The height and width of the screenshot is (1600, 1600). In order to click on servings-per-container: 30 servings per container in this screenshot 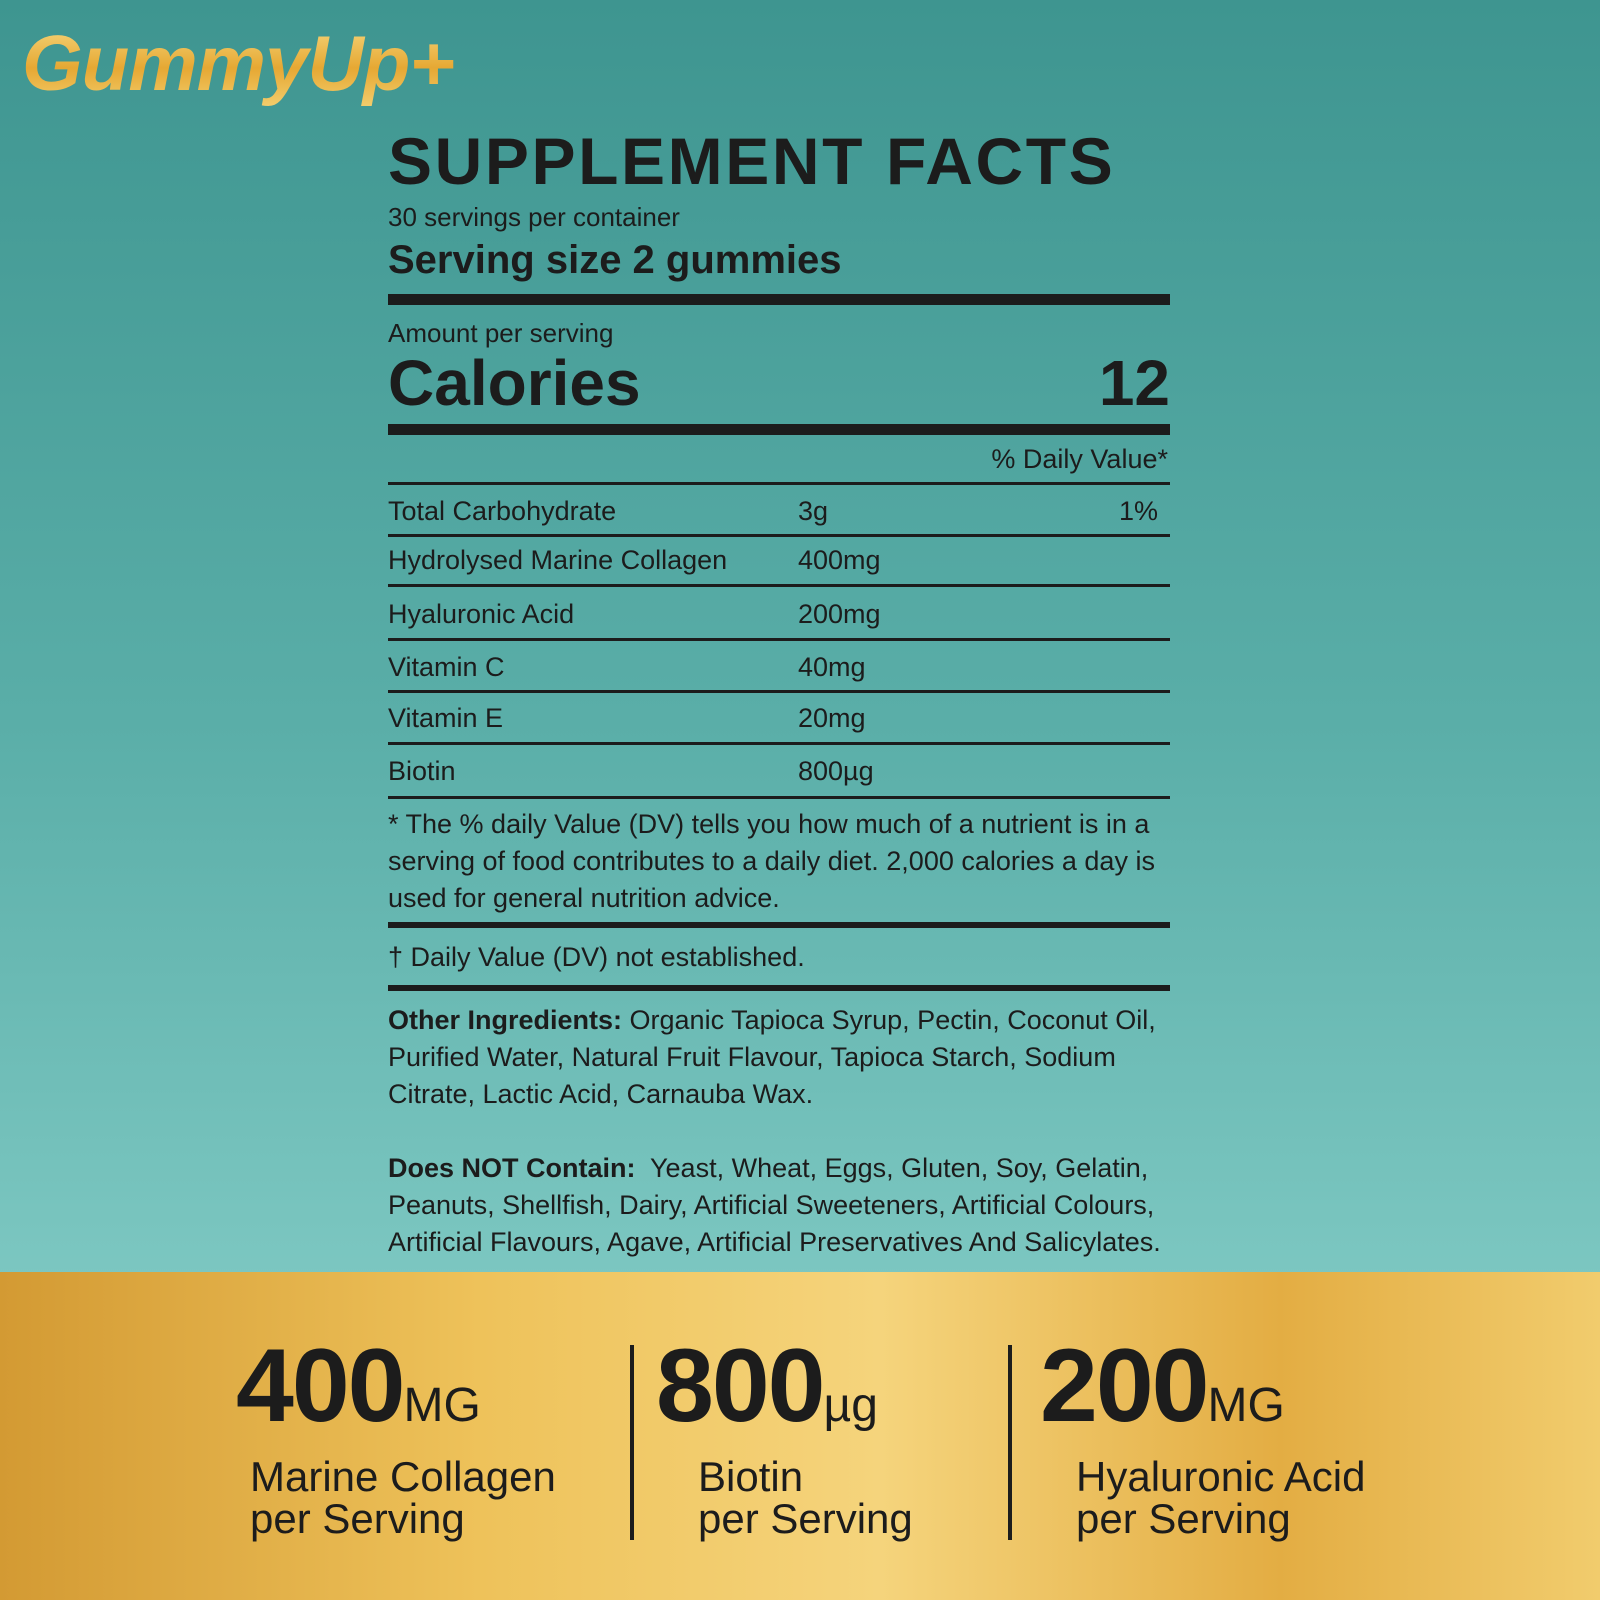, I will do `click(534, 217)`.